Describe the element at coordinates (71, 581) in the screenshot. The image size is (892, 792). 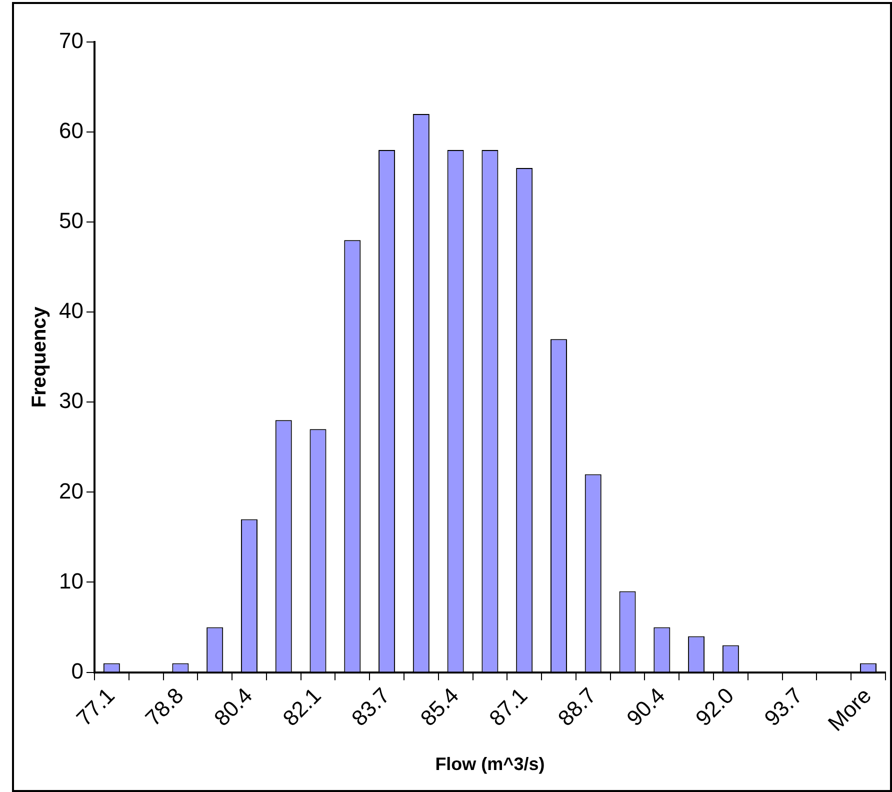
I see `y-tick-label: 10` at that location.